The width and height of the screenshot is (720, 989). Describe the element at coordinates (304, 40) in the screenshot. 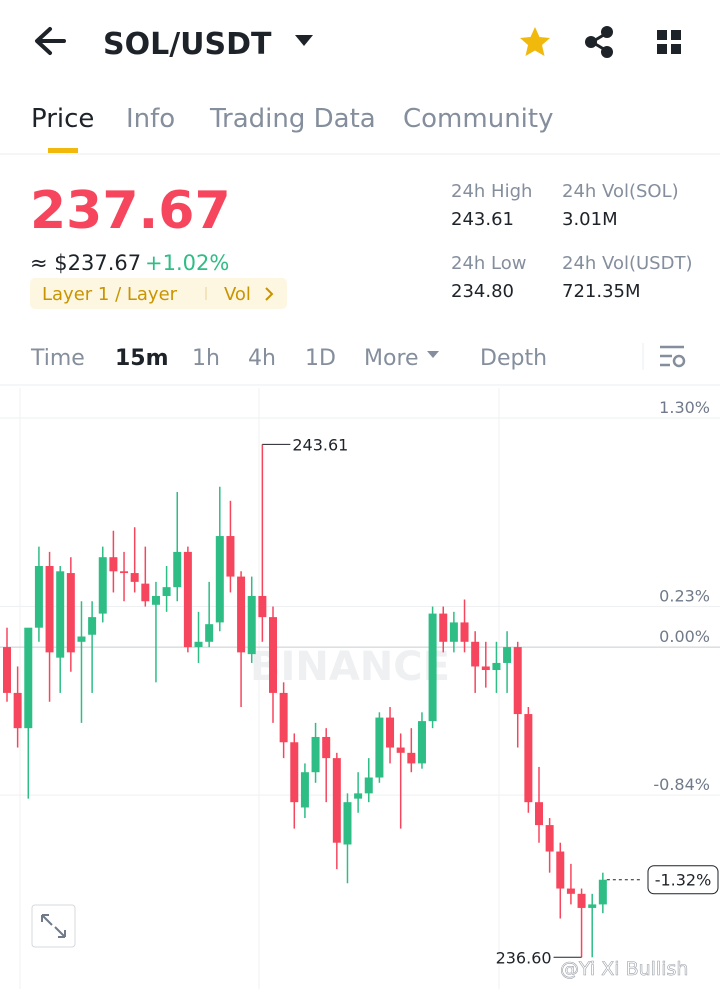

I see `pair-dropdown` at that location.